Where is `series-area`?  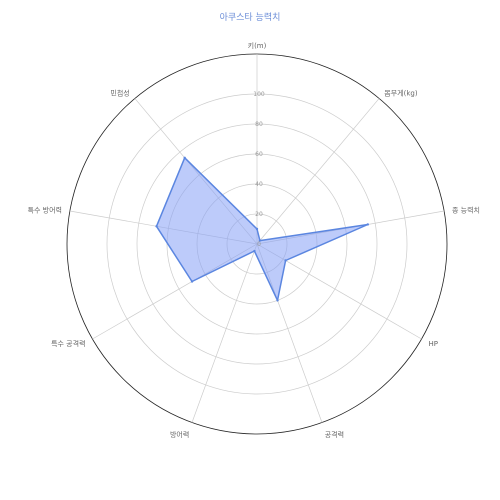
series-area is located at coordinates (262, 229).